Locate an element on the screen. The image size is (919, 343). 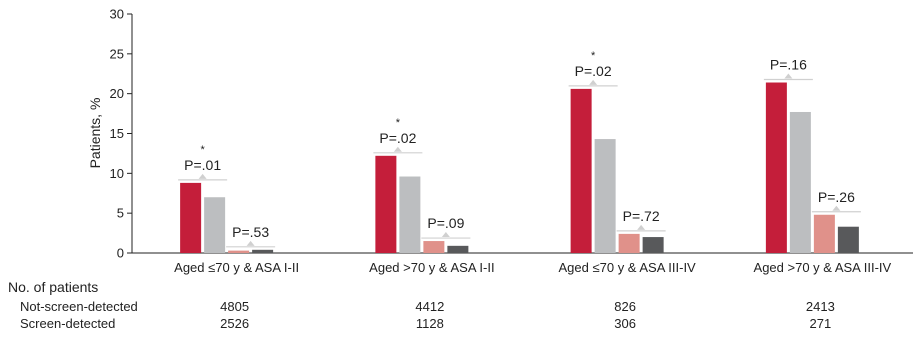
y-axis-label: Patients, % is located at coordinates (95, 133).